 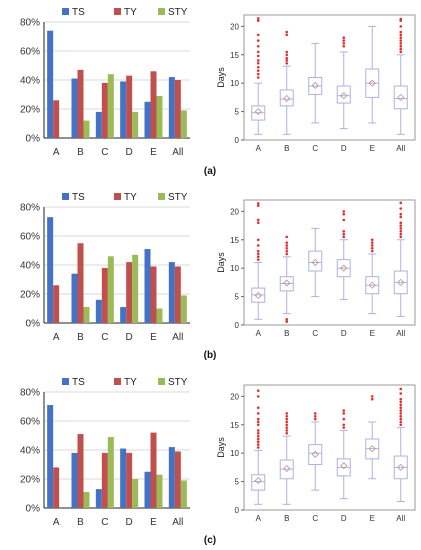 I want to click on bar-y-tick-label: 20%, so click(x=30, y=110).